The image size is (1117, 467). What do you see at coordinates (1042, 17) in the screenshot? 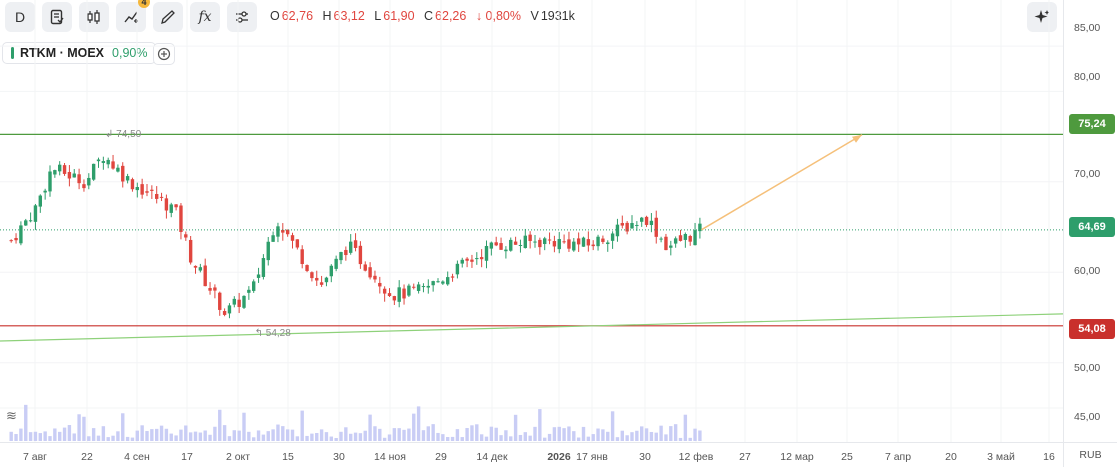
I see `ai-assistant-button` at bounding box center [1042, 17].